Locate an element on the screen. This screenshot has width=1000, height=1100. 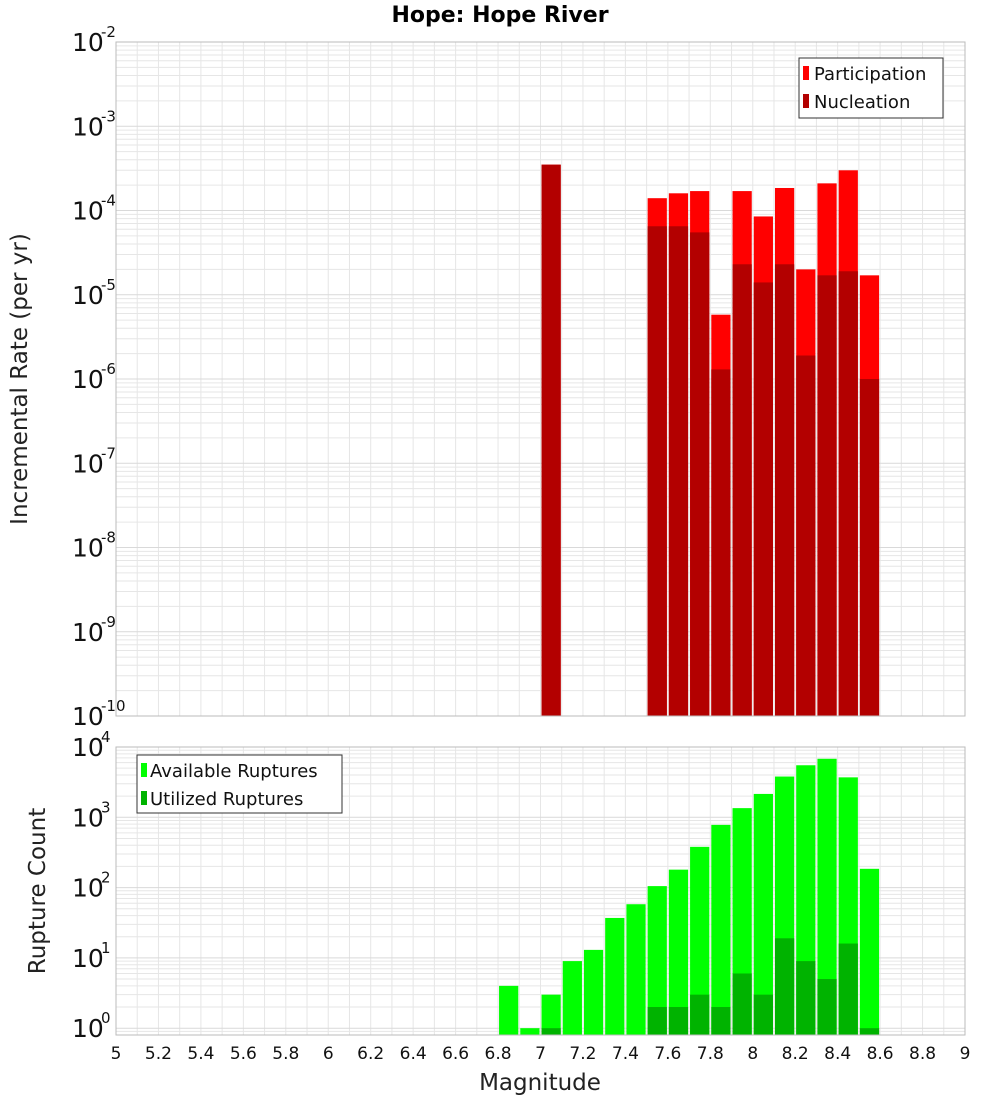
x-tick-label: 6.8 is located at coordinates (498, 1054).